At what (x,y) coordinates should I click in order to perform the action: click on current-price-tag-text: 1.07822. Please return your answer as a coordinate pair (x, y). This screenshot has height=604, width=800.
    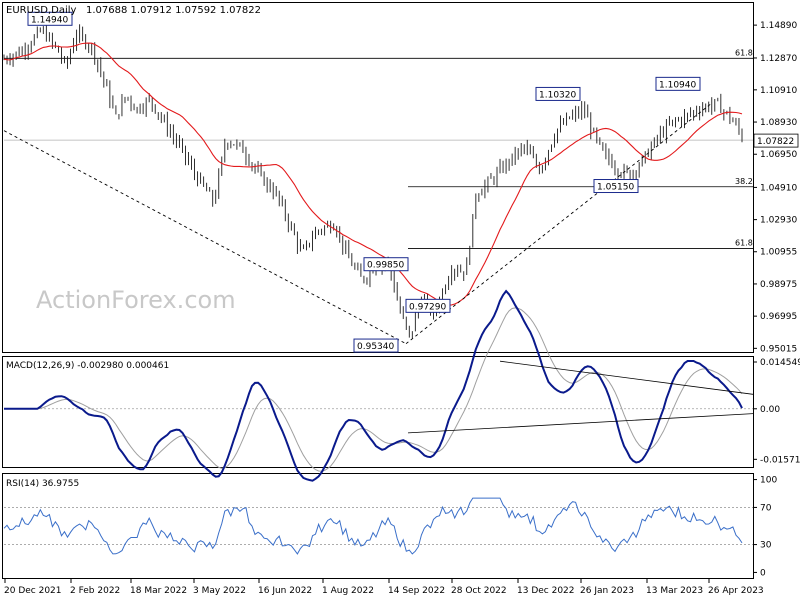
    Looking at the image, I should click on (775, 142).